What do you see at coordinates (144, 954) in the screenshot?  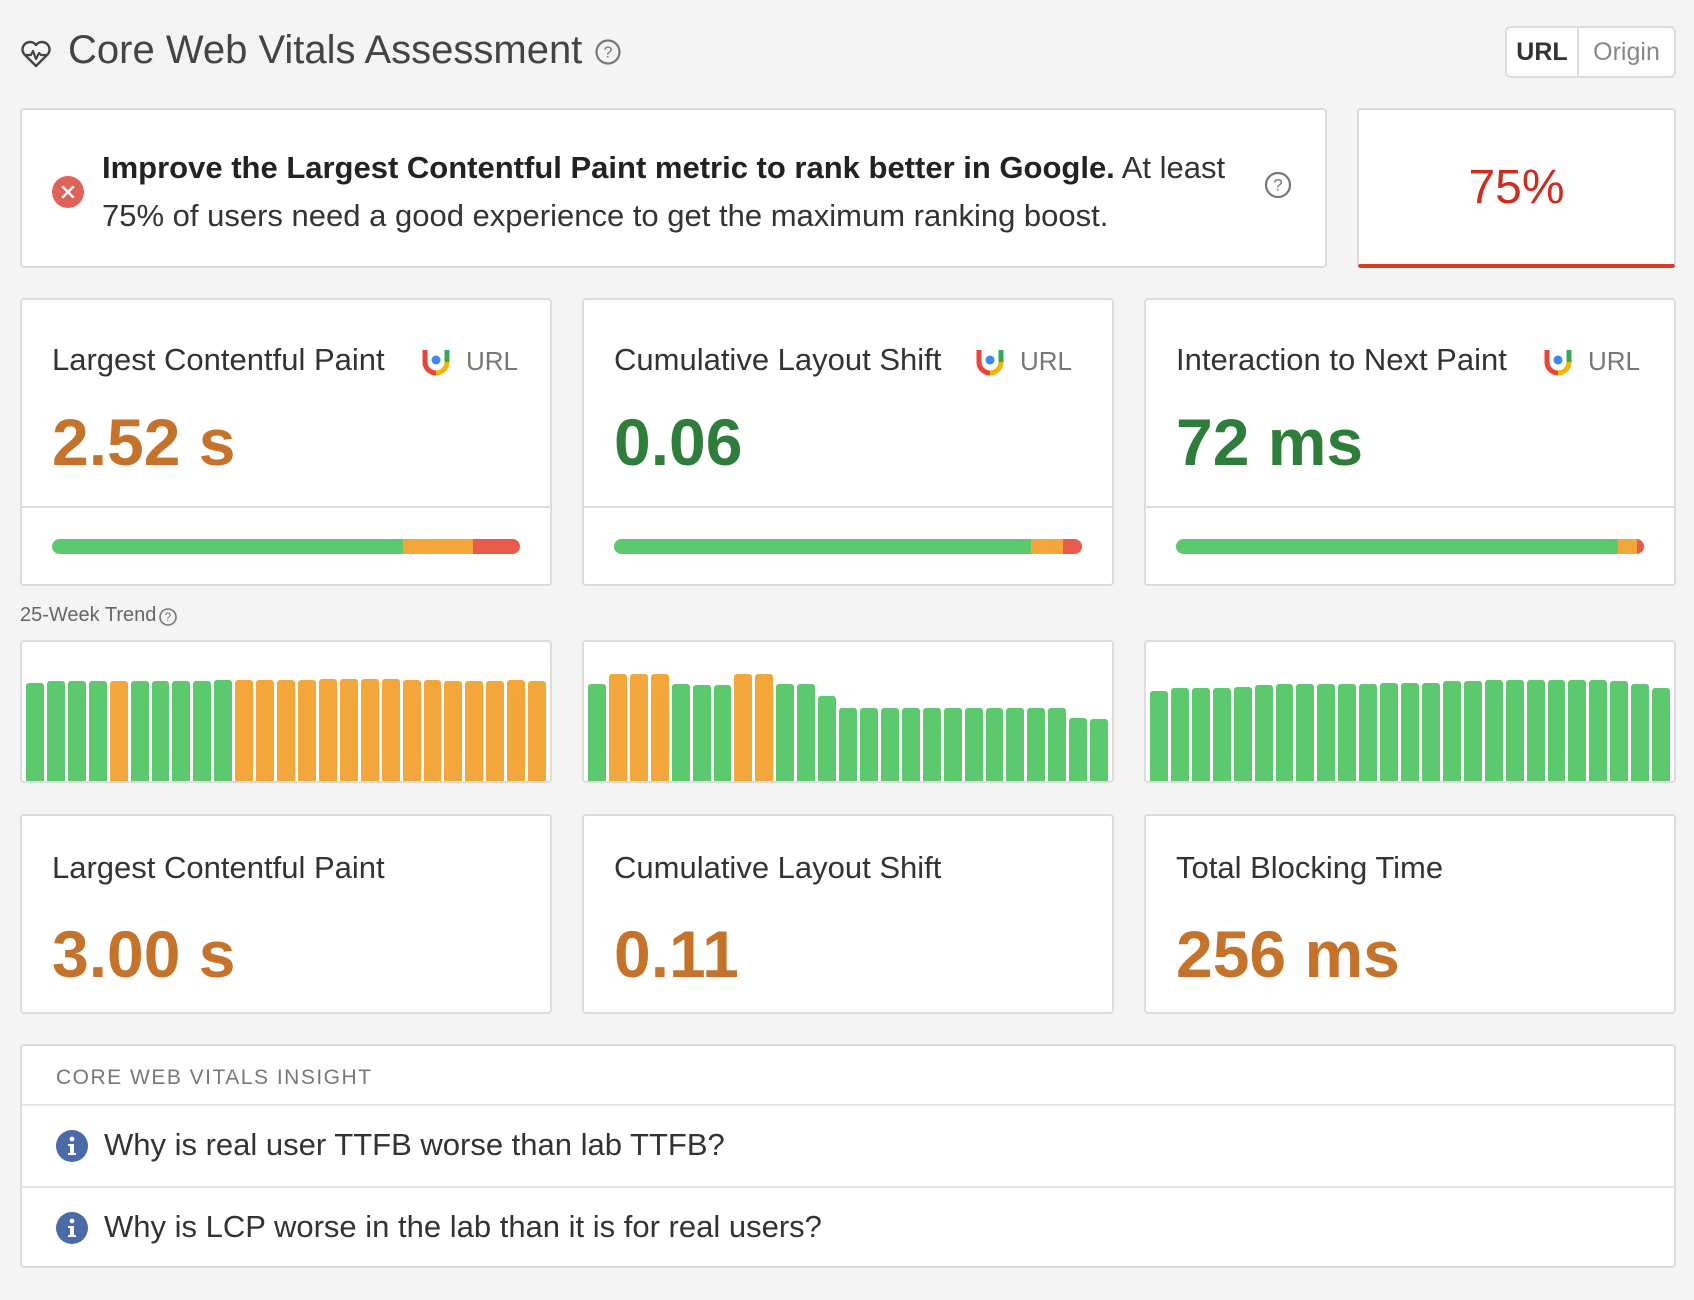 I see `metric-value: 3.00 s` at bounding box center [144, 954].